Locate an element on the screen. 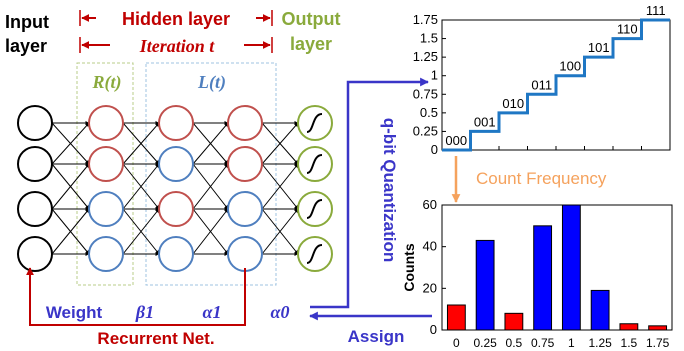 This screenshot has height=351, width=684. x-tick-label: 0.25 is located at coordinates (485, 343).